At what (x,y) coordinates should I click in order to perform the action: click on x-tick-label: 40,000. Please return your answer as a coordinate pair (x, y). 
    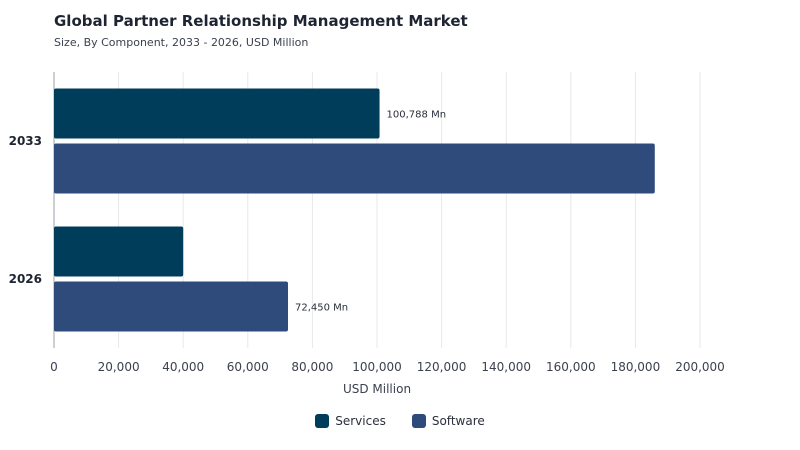
    Looking at the image, I should click on (183, 367).